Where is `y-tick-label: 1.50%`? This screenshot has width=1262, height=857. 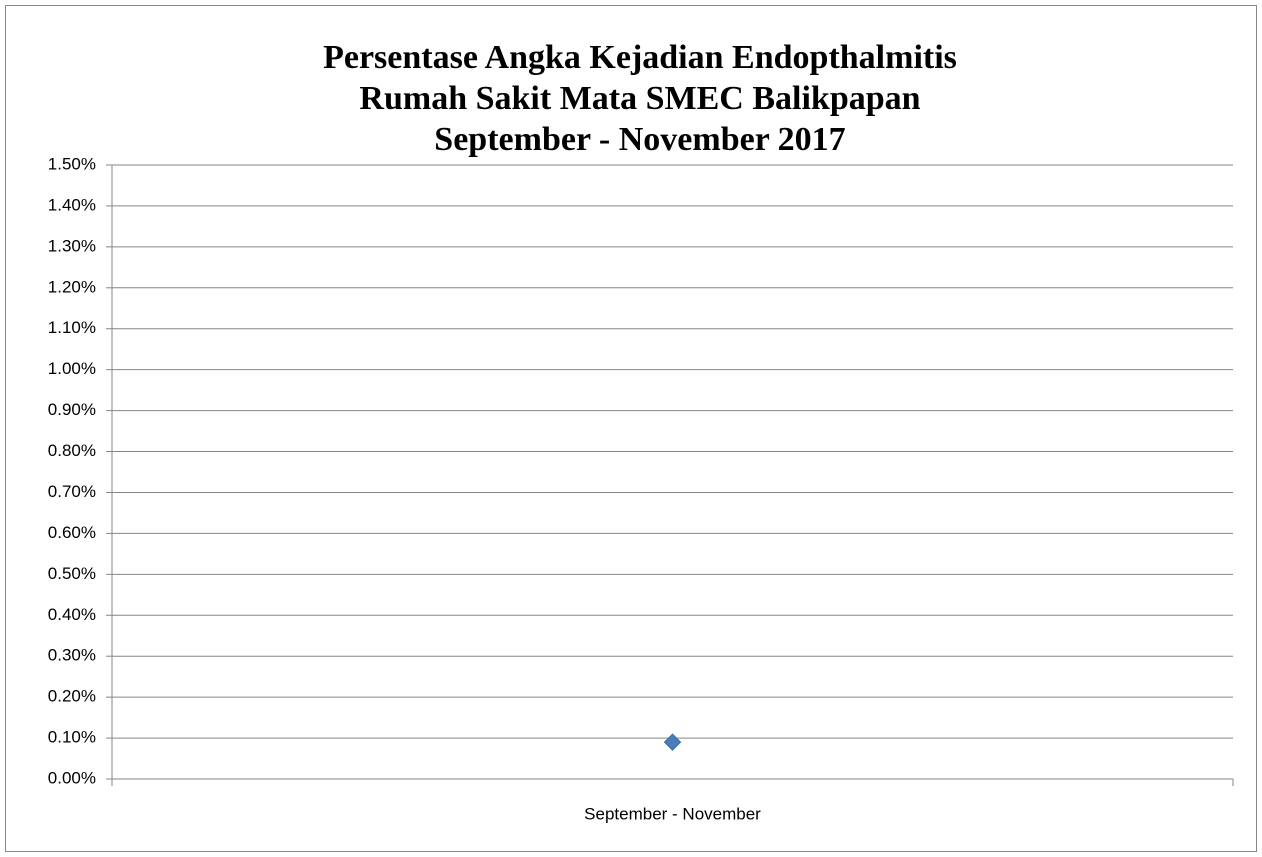 y-tick-label: 1.50% is located at coordinates (72, 163).